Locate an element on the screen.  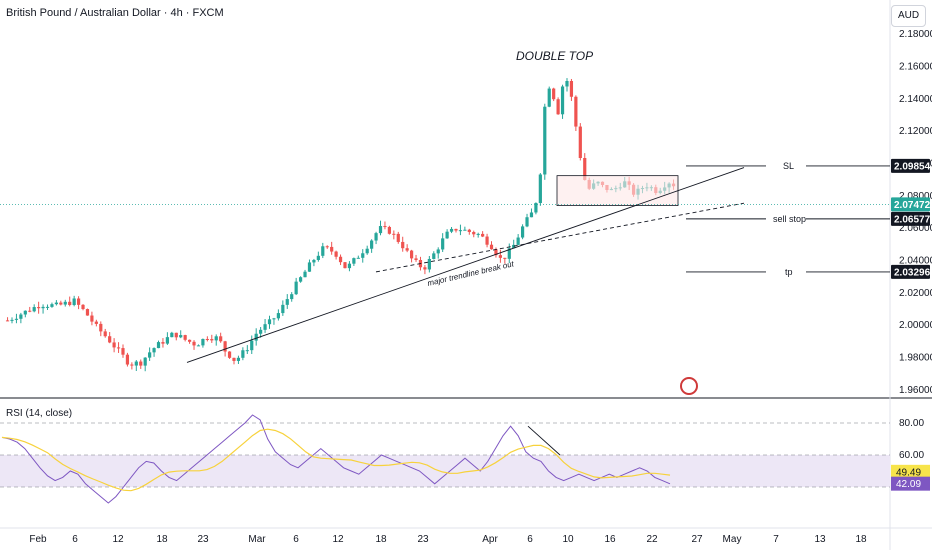
sl-label: SL is located at coordinates (788, 166).